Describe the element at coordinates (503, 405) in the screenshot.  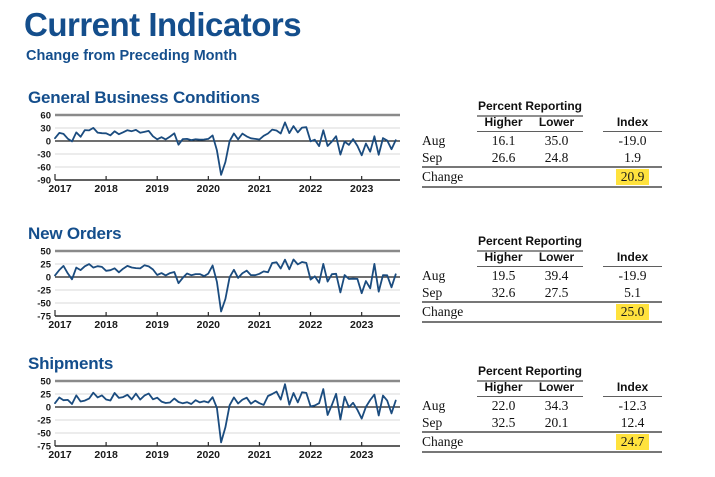
I see `higher-value: 22.0` at that location.